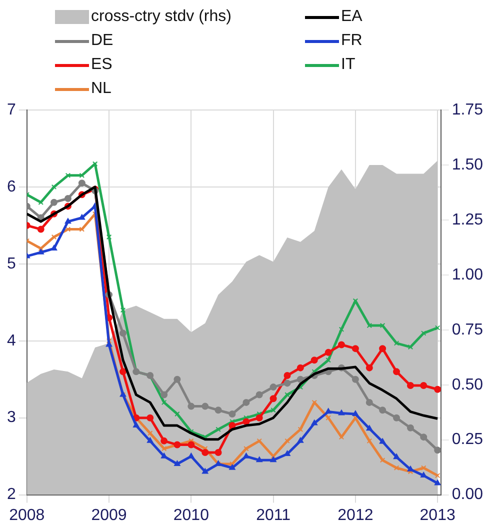 Image resolution: width=492 pixels, height=528 pixels. Describe the element at coordinates (11, 341) in the screenshot. I see `y-tick-label: 4` at that location.